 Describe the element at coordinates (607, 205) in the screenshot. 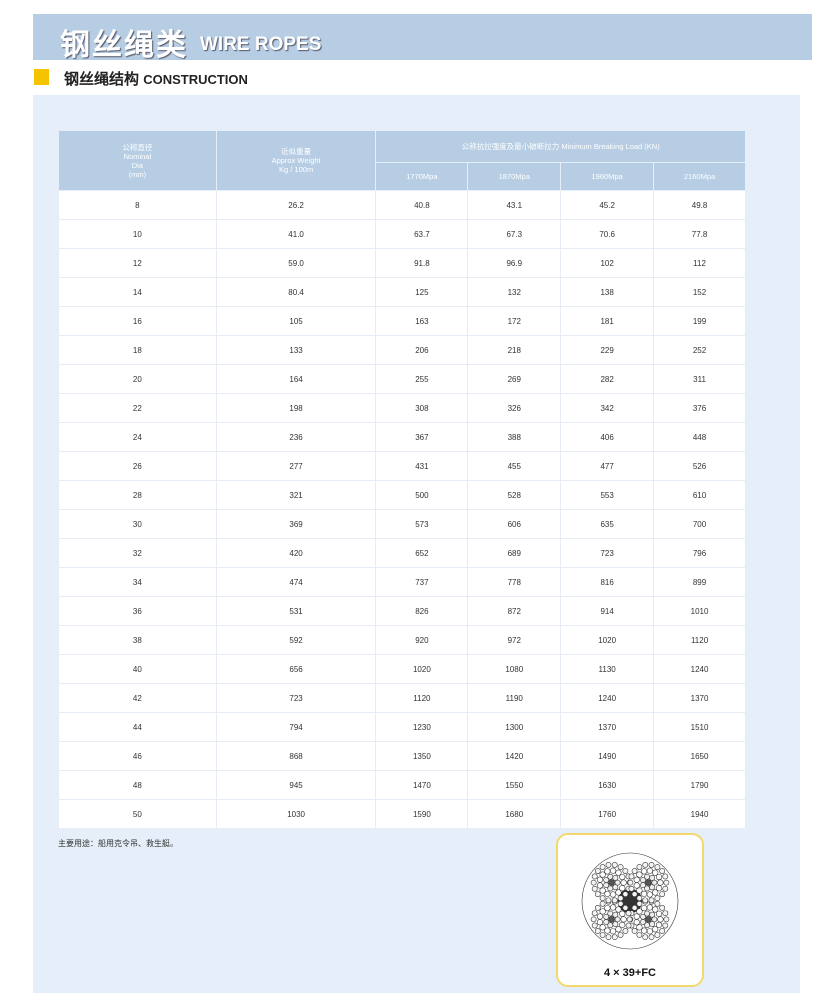

I see `table-cell: 45.2` at that location.